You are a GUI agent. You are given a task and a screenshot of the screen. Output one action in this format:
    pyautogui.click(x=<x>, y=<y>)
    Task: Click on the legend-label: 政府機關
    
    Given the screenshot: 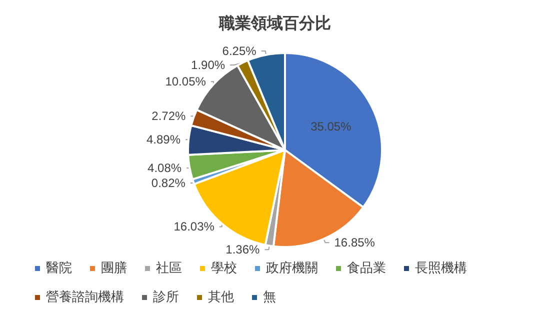 What is the action you would take?
    pyautogui.click(x=292, y=268)
    